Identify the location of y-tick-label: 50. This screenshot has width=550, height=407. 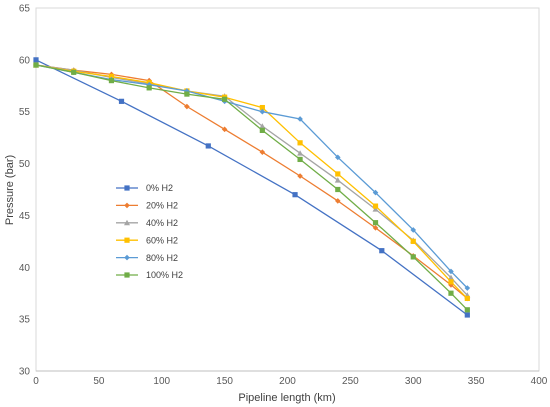
(25, 164).